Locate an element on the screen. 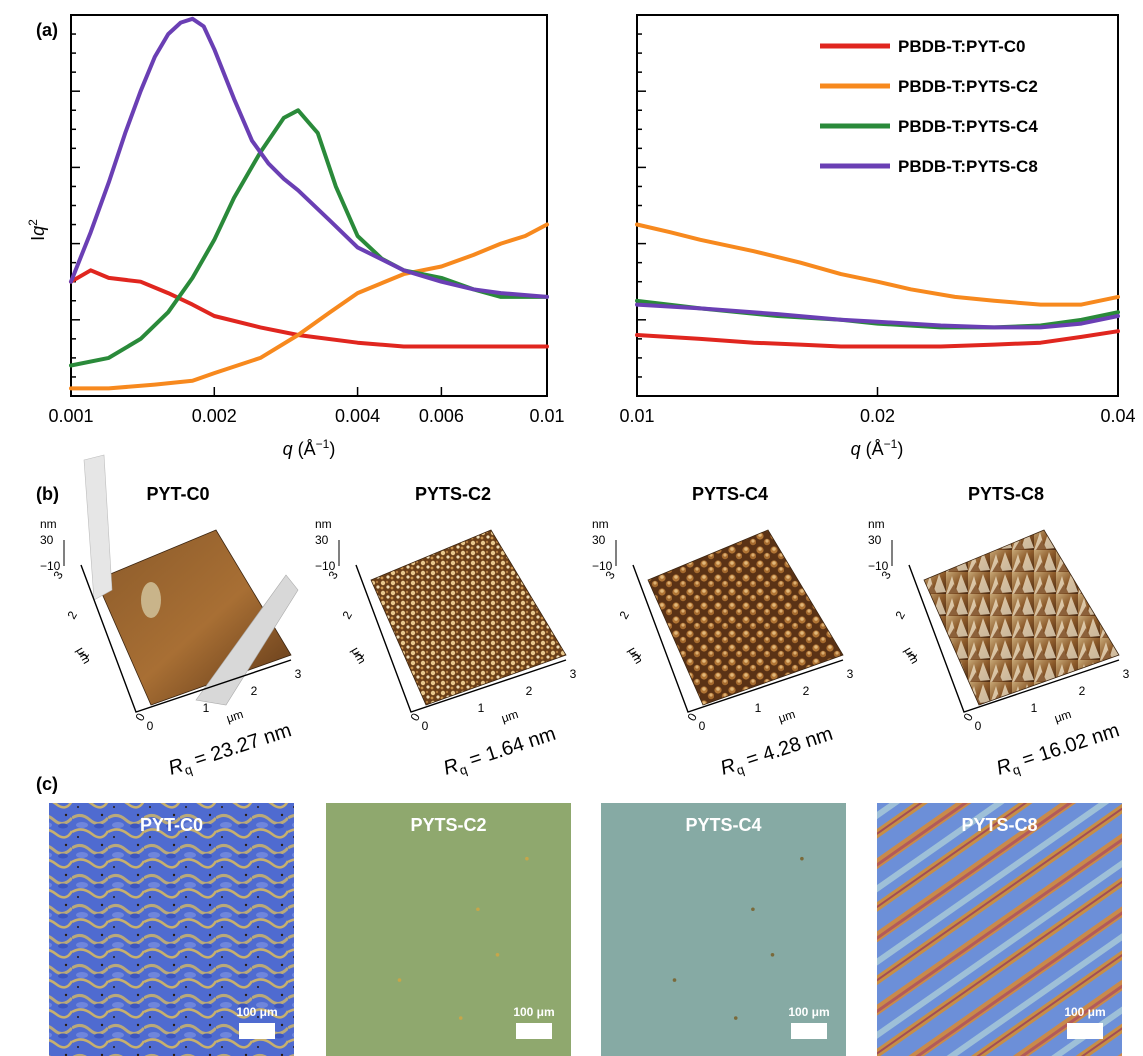 Image resolution: width=1143 pixels, height=1056 pixels. micrograph-pyts-c4: PYTS-C4 100 μm is located at coordinates (723, 929).